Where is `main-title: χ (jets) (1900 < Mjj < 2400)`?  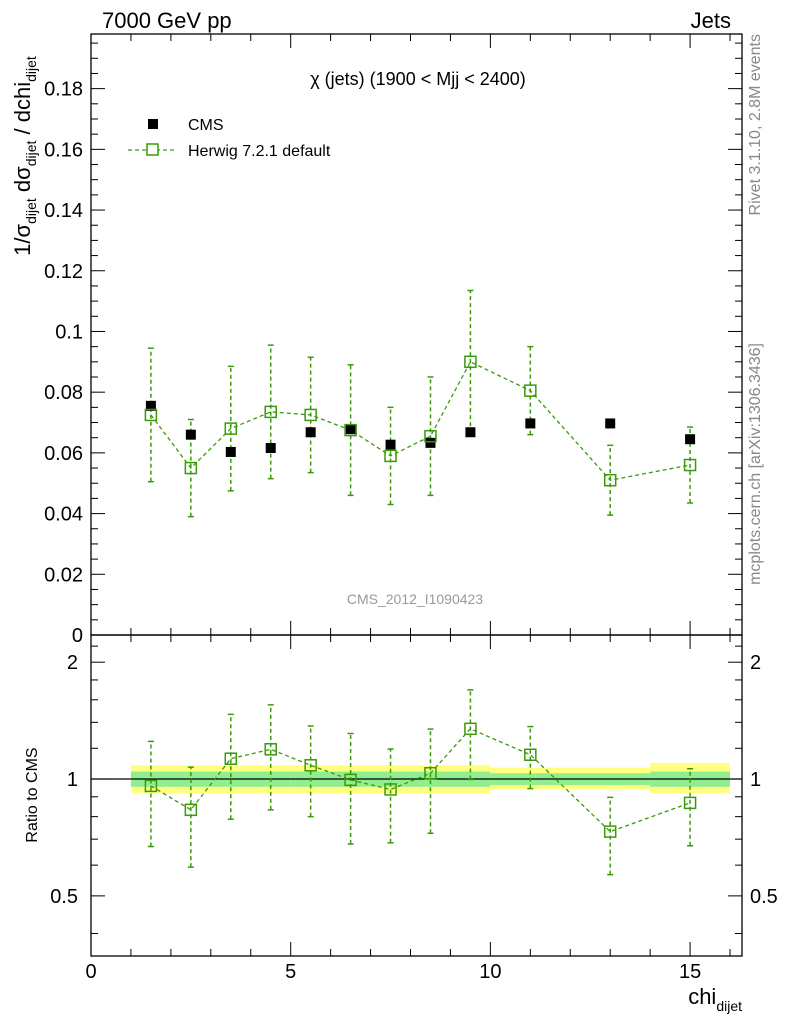 main-title: χ (jets) (1900 < Mjj < 2400) is located at coordinates (418, 79).